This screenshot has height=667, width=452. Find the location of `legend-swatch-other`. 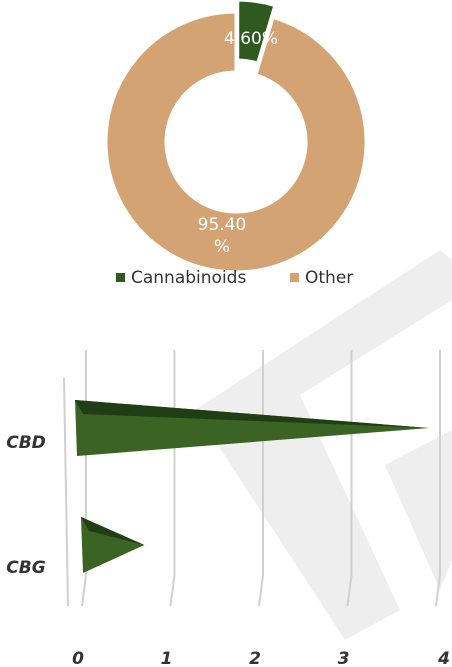

legend-swatch-other is located at coordinates (294, 277).